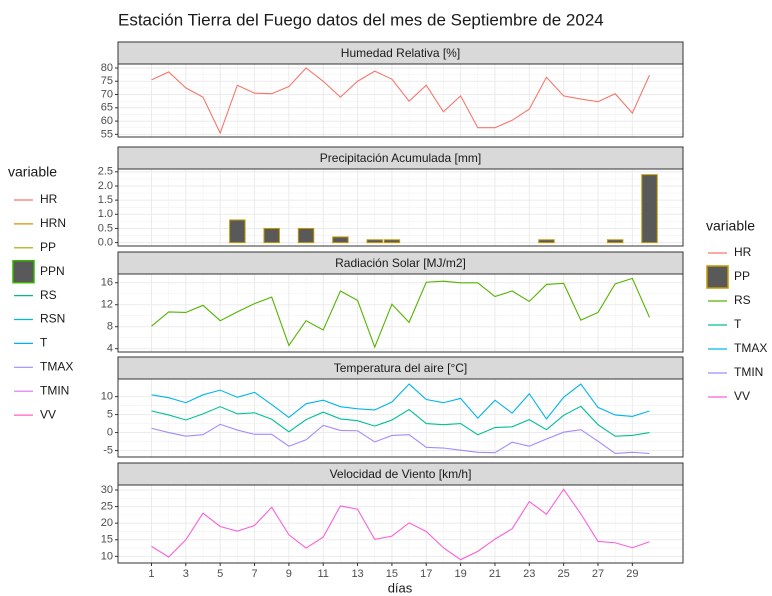 This screenshot has height=596, width=772. I want to click on y-tick-label: 70, so click(107, 94).